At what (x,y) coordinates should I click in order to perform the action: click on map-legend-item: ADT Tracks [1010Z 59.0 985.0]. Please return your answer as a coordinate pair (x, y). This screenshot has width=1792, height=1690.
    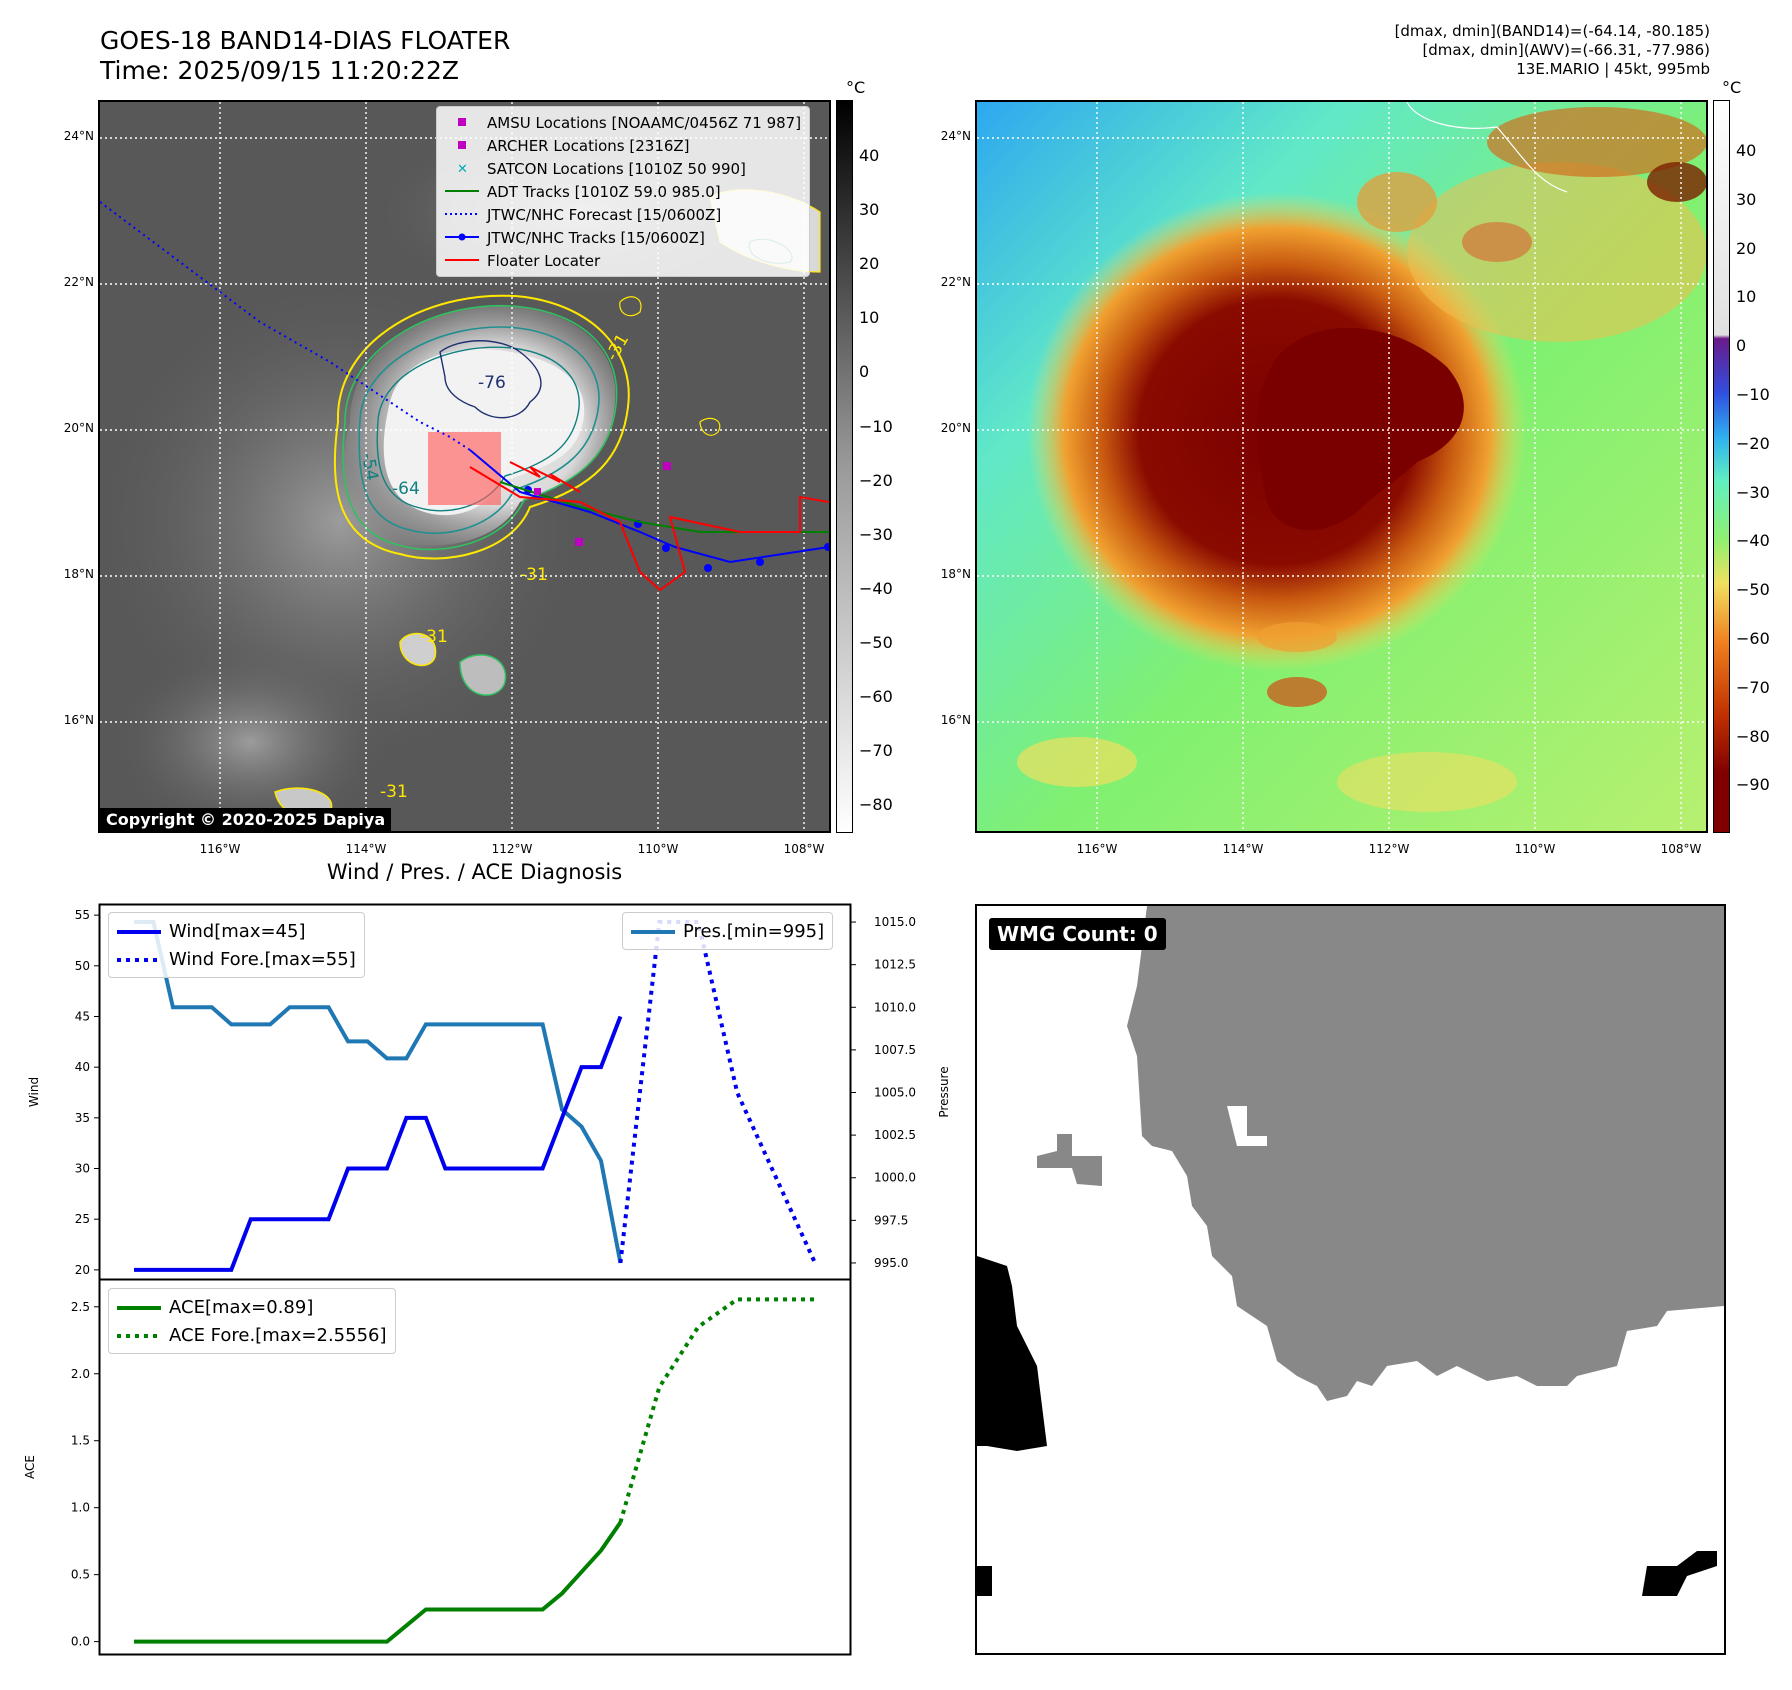
    Looking at the image, I should click on (623, 191).